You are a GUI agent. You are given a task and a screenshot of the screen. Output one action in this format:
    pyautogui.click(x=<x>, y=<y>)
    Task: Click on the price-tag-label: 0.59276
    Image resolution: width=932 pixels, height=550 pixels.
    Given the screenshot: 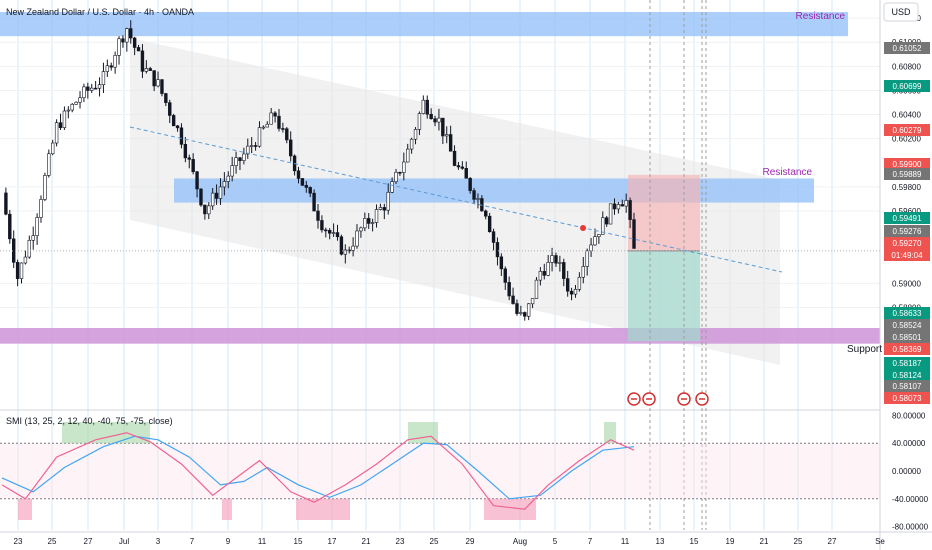 What is the action you would take?
    pyautogui.click(x=907, y=231)
    